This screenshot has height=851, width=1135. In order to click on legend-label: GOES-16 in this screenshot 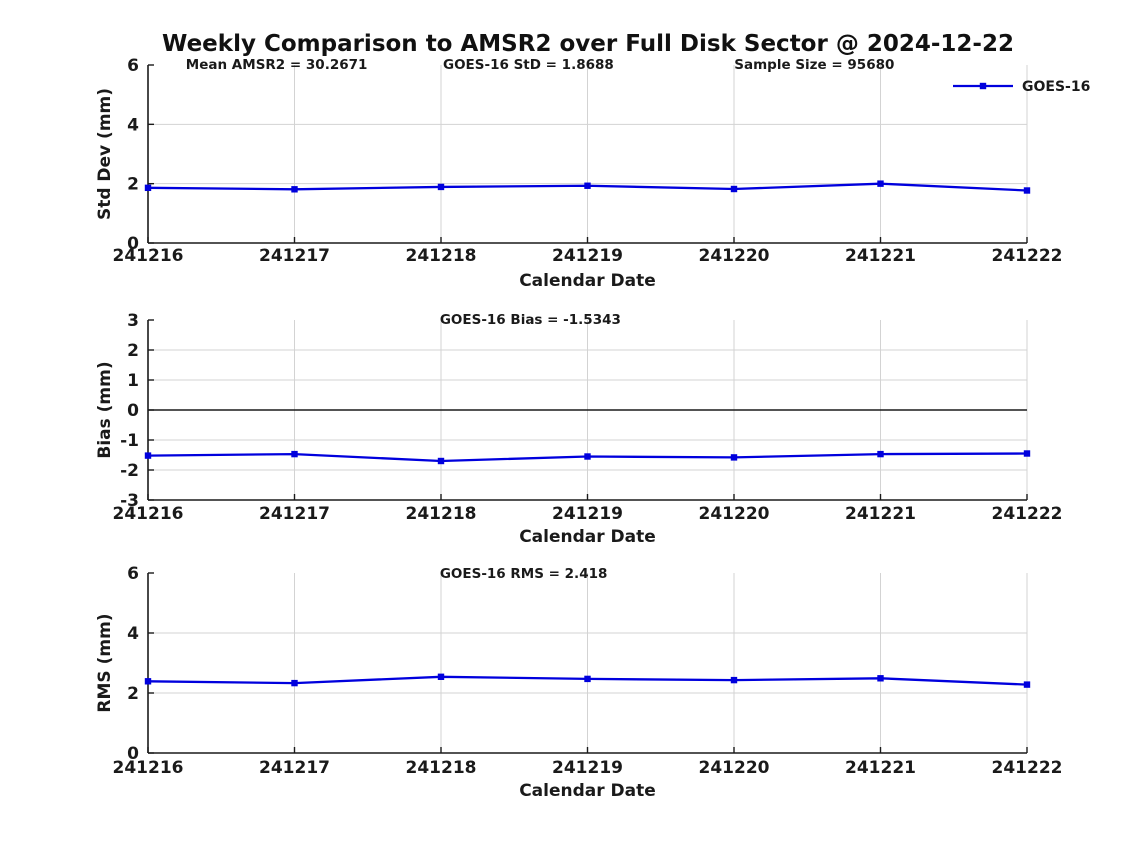, I will do `click(1056, 87)`.